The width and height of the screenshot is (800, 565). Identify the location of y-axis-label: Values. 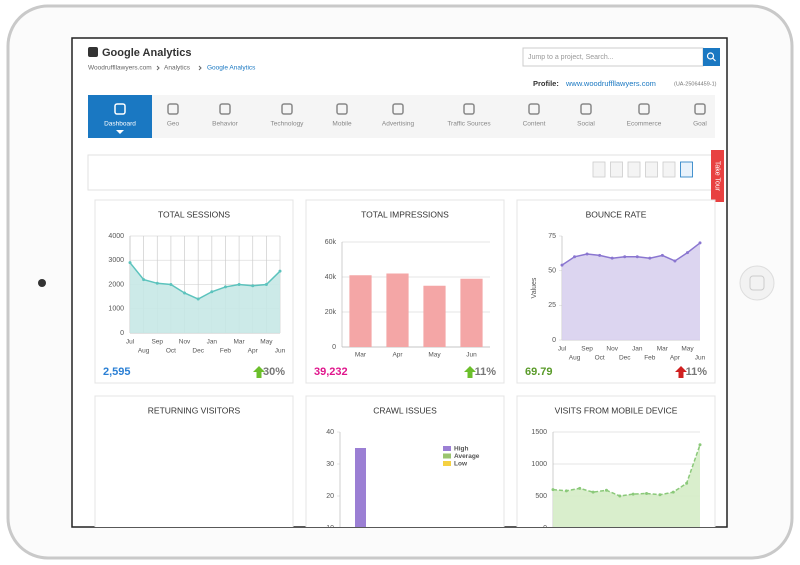
(534, 287).